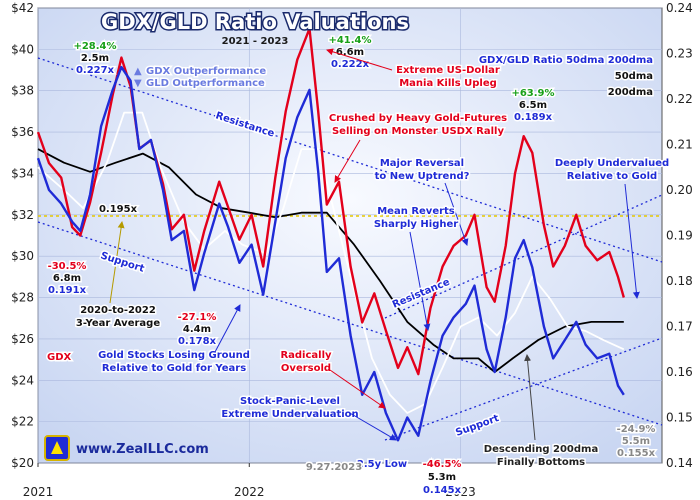 The width and height of the screenshot is (700, 500). I want to click on legend-down-arrow-icon: ▼, so click(138, 83).